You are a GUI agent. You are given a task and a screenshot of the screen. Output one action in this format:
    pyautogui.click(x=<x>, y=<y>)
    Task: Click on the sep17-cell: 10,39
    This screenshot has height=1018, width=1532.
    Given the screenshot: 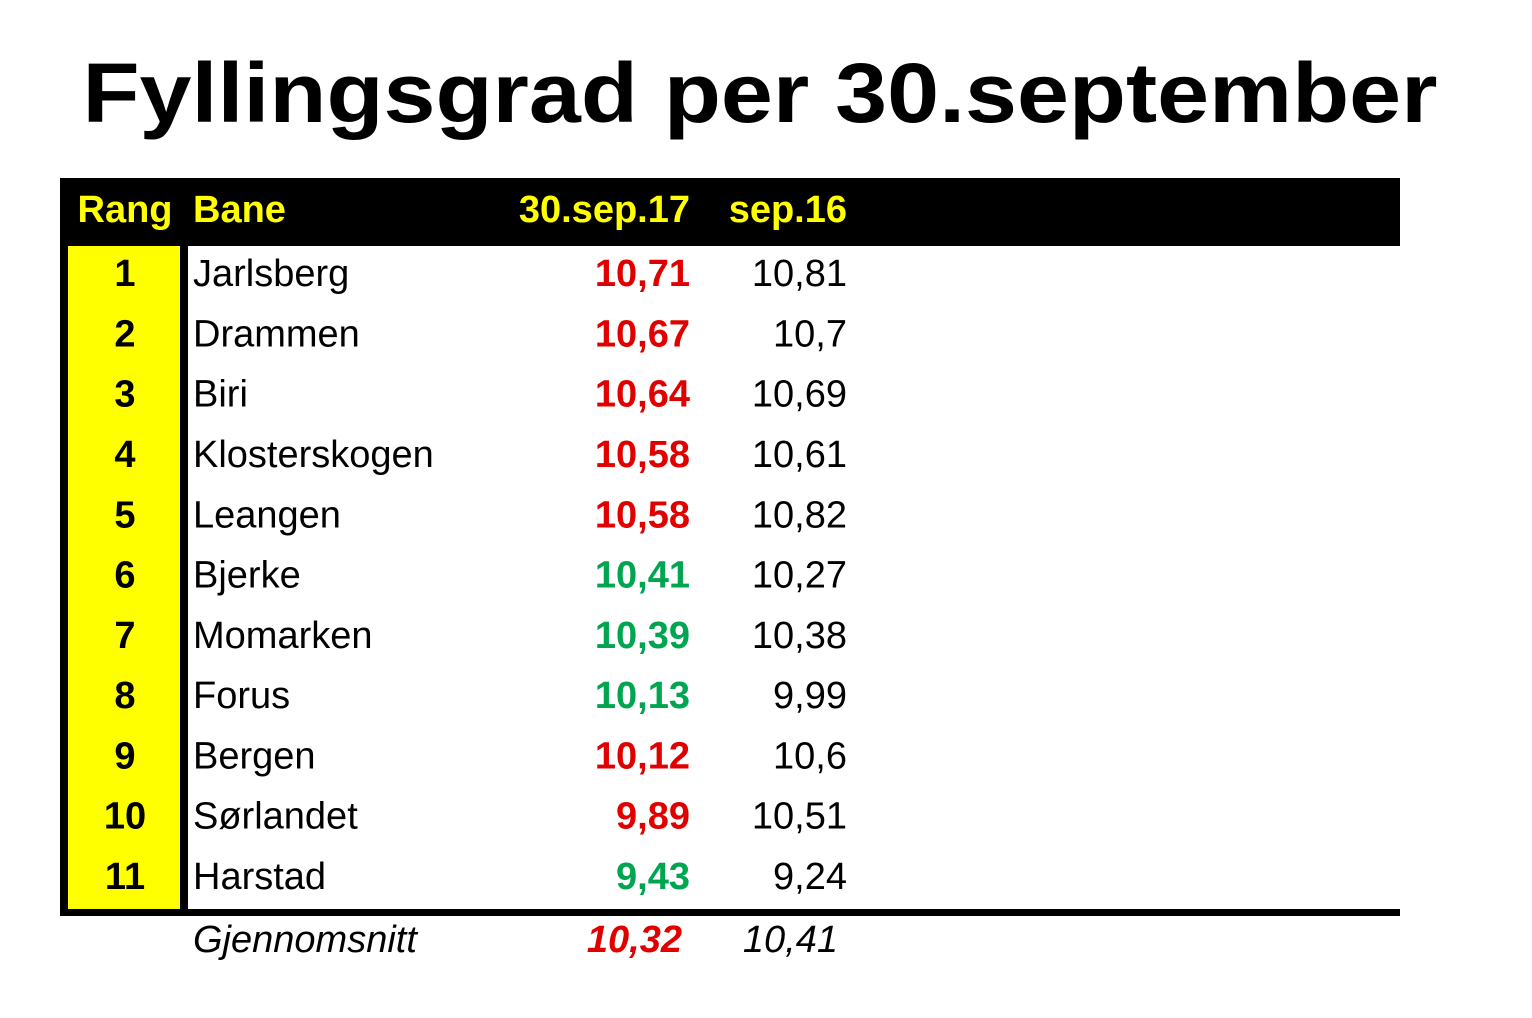 What is the action you would take?
    pyautogui.click(x=642, y=636)
    